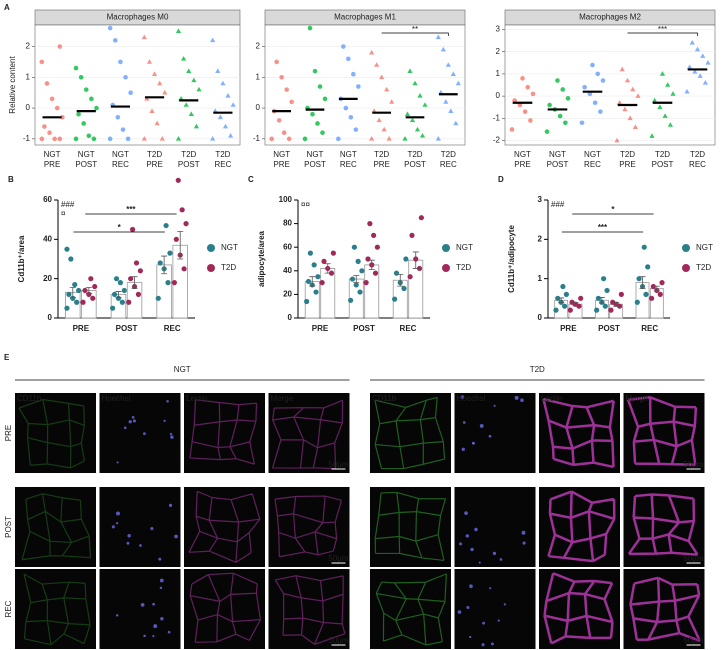  What do you see at coordinates (282, 398) in the screenshot?
I see `channel-label: Merge` at bounding box center [282, 398].